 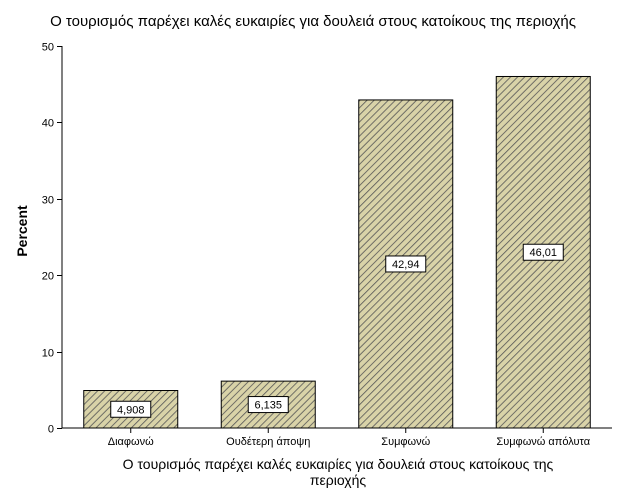 What do you see at coordinates (48, 354) in the screenshot?
I see `y-tick-label: 10` at bounding box center [48, 354].